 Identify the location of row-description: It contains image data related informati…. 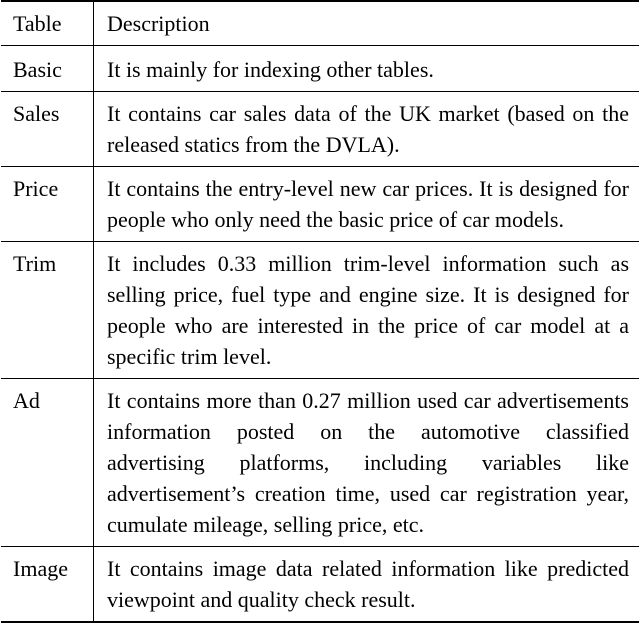
(368, 584).